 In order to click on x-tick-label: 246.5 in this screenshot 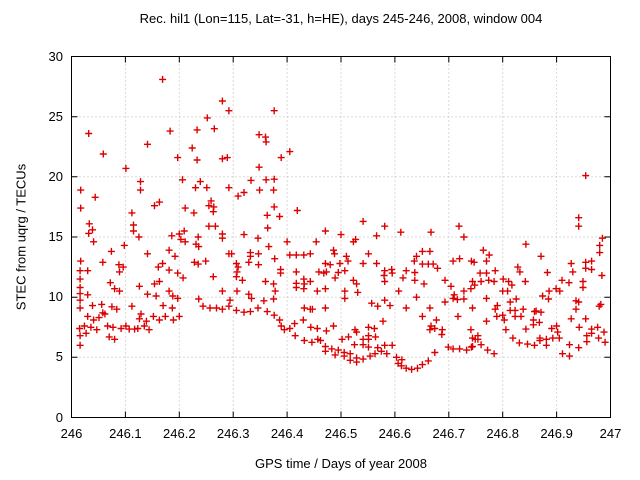, I will do `click(341, 433)`.